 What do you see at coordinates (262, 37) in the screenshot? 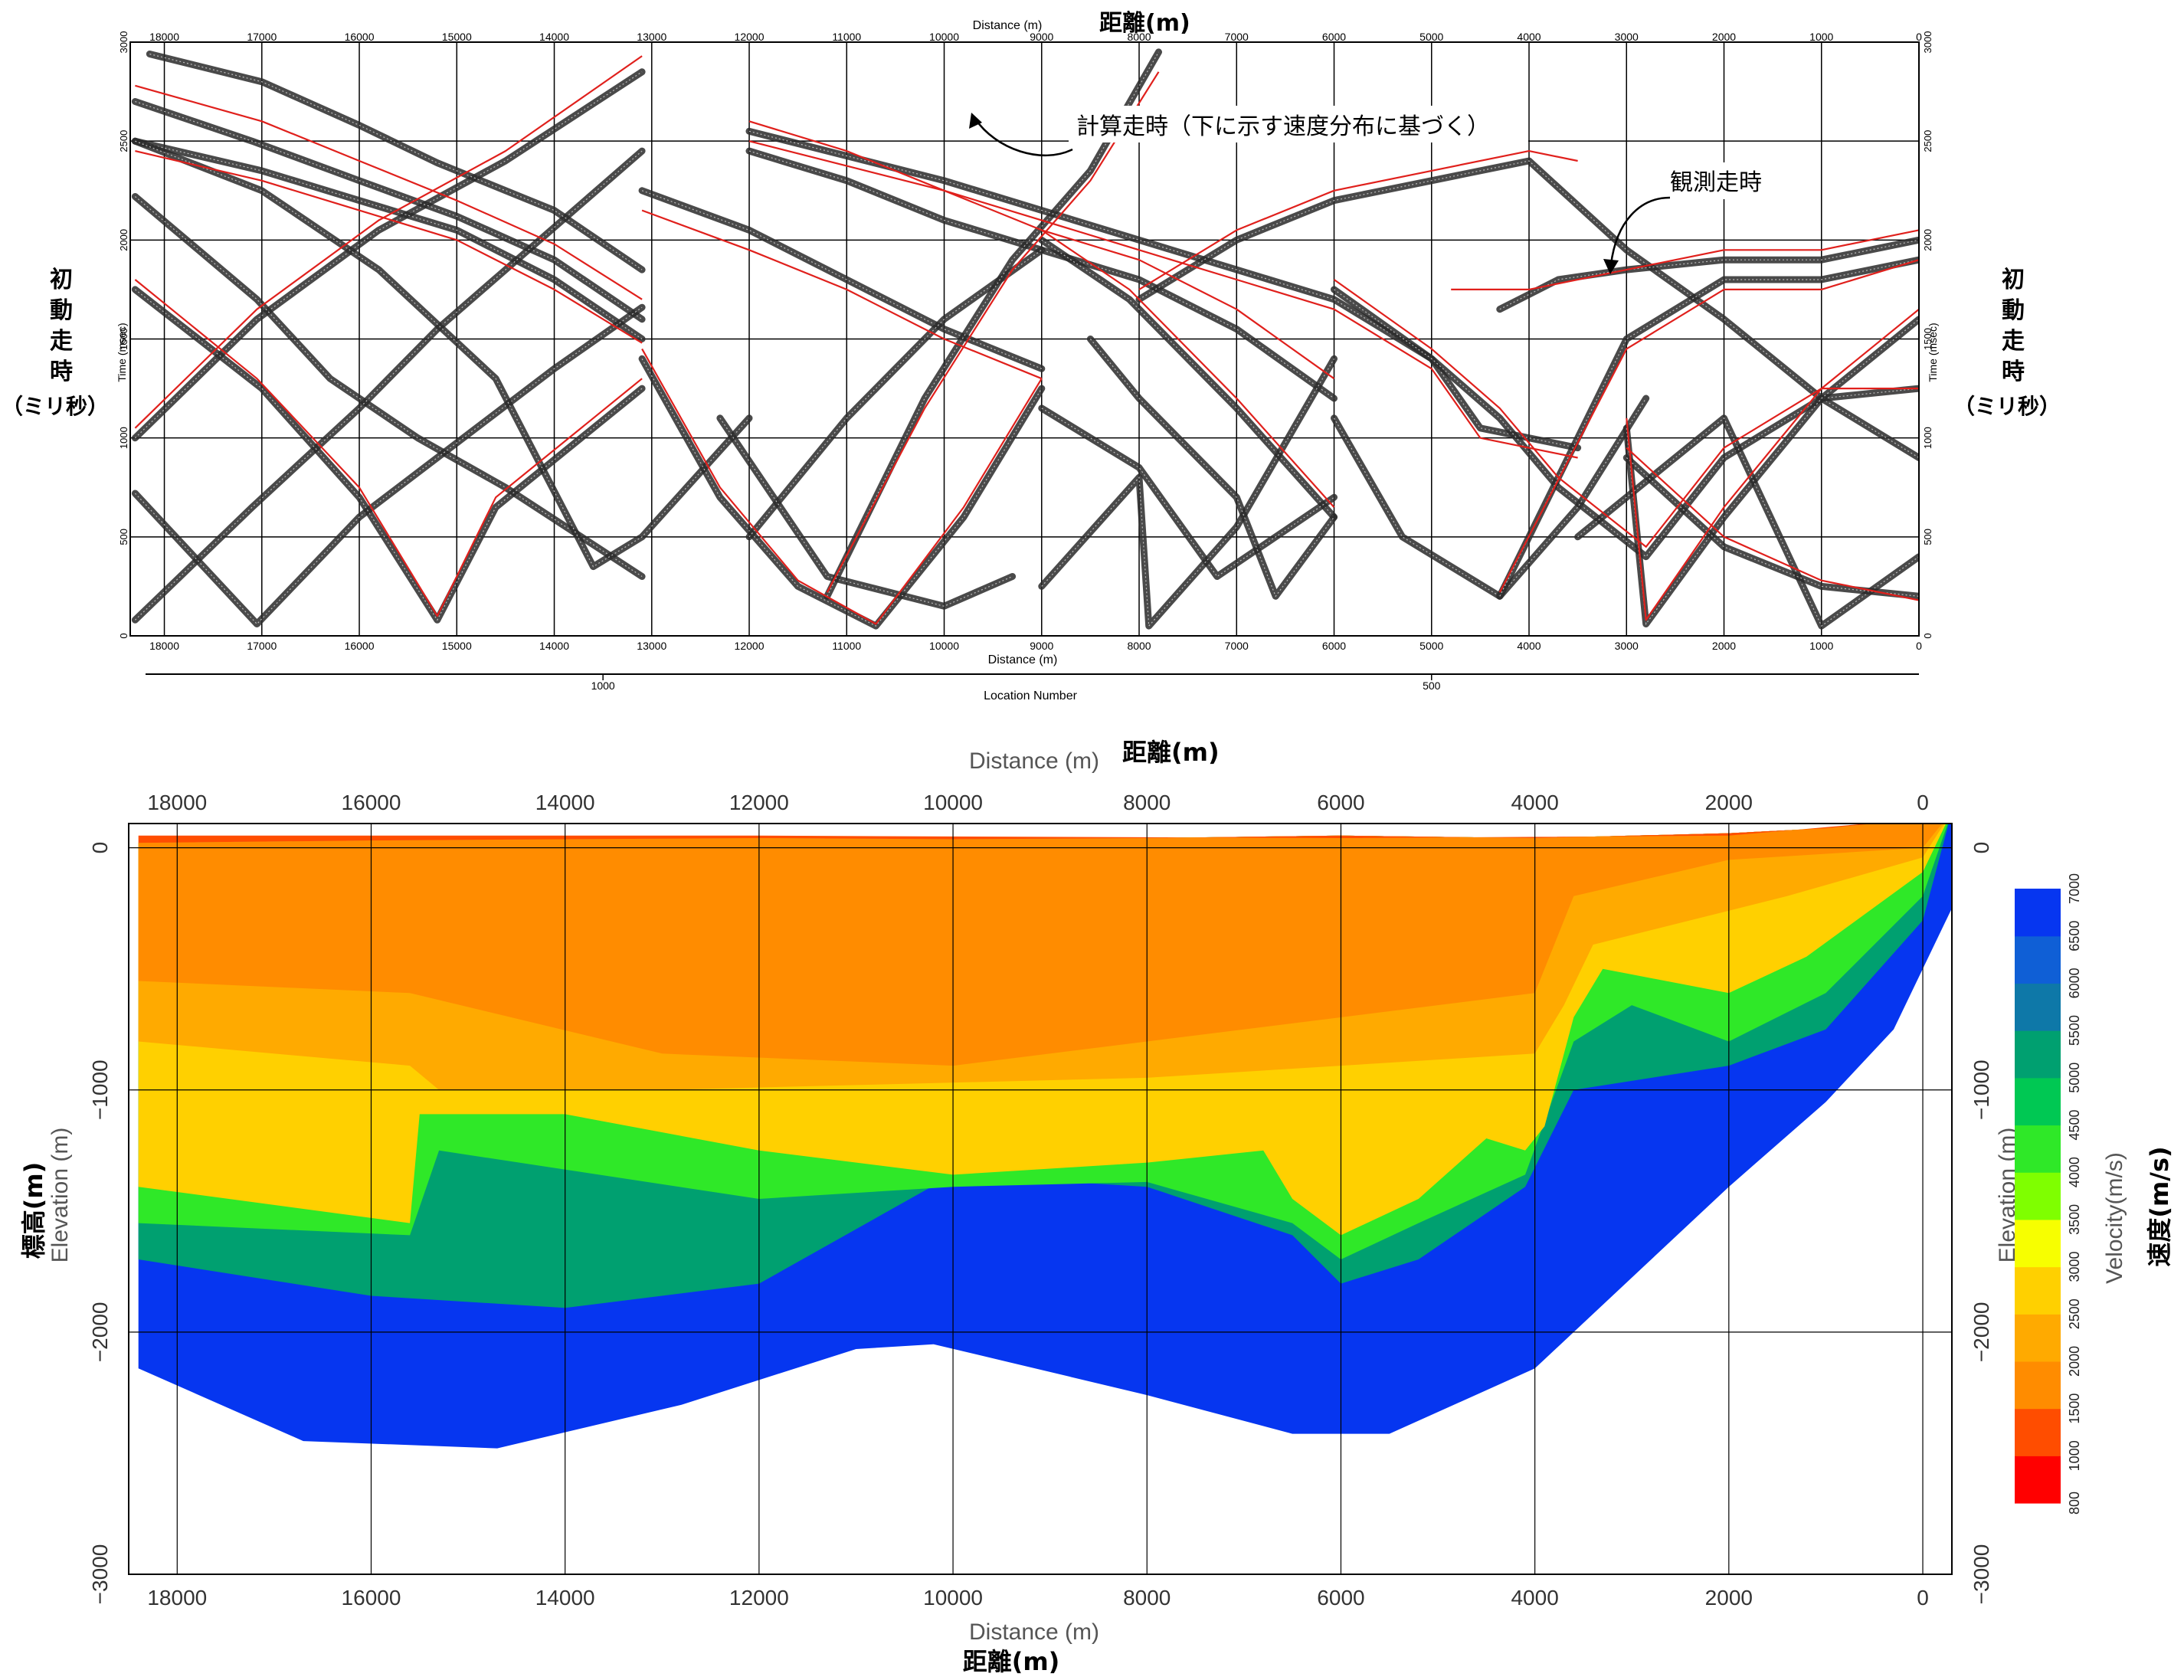
I see `top-tick-label-x-upper: 17000` at bounding box center [262, 37].